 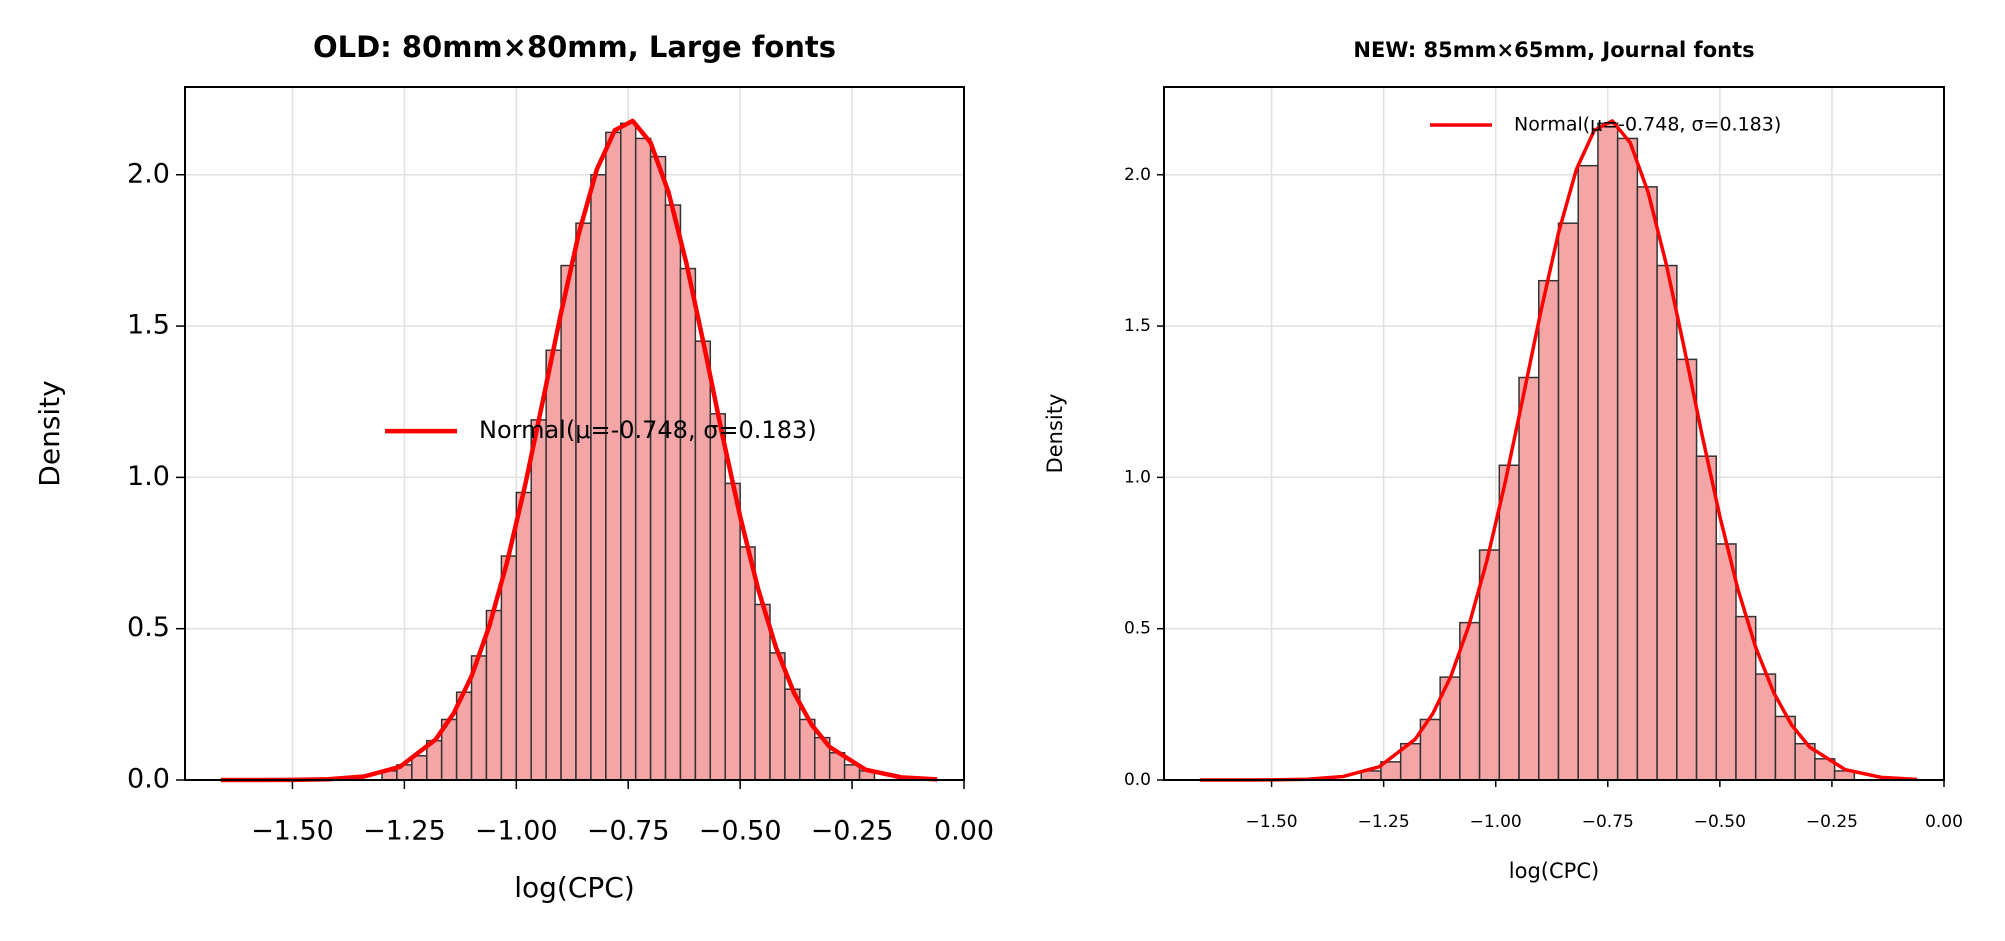 I want to click on chart-title: OLD: 80mm×80mm, Large fonts, so click(x=574, y=47).